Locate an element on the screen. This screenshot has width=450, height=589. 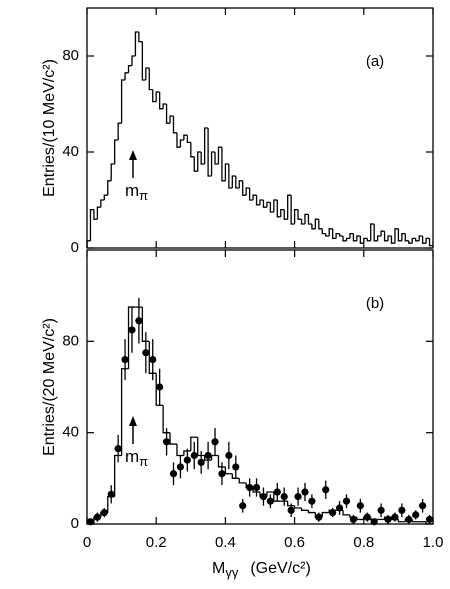
y-tick-label: 40 is located at coordinates (70, 432).